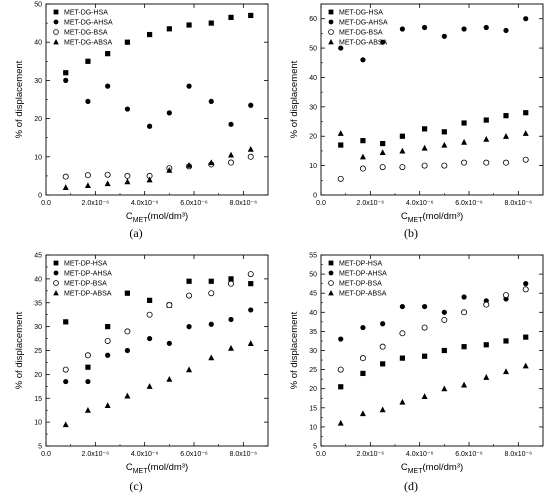 This screenshot has width=550, height=502. I want to click on x-axis-title: CMET(mol/dm³), so click(157, 468).